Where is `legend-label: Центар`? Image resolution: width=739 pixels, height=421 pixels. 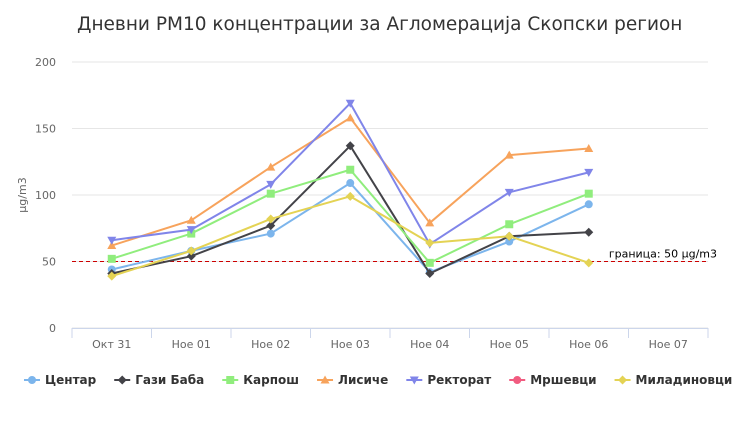 legend-label: Центар is located at coordinates (71, 380).